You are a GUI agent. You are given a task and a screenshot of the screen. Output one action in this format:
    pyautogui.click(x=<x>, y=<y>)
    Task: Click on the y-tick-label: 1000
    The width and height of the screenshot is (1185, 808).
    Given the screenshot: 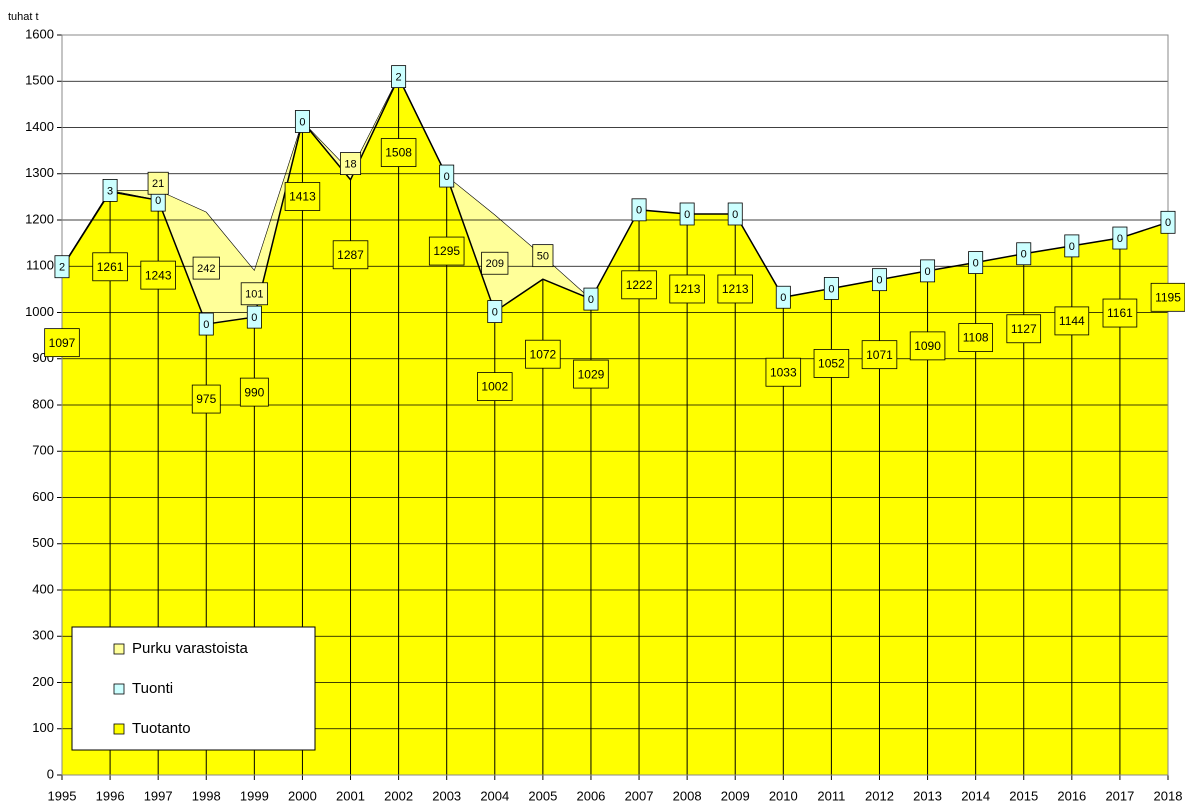 What is the action you would take?
    pyautogui.click(x=39, y=311)
    